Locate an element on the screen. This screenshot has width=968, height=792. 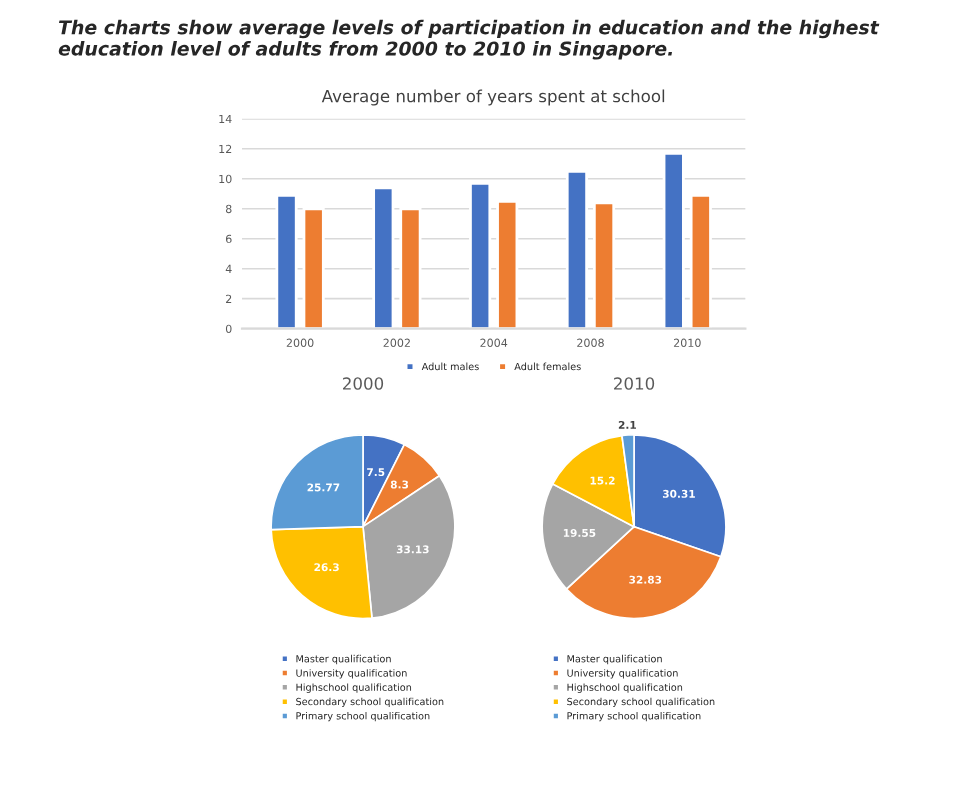
chart-title: Average number of years spent at school is located at coordinates (493, 97).